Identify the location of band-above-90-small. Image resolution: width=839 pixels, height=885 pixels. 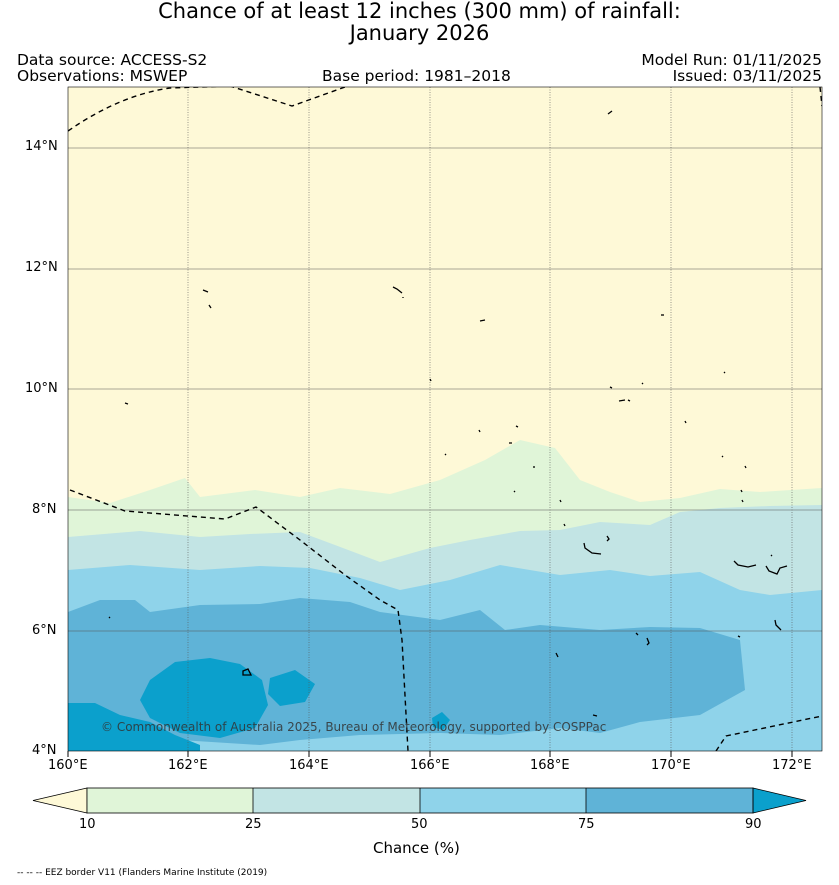
(441, 721).